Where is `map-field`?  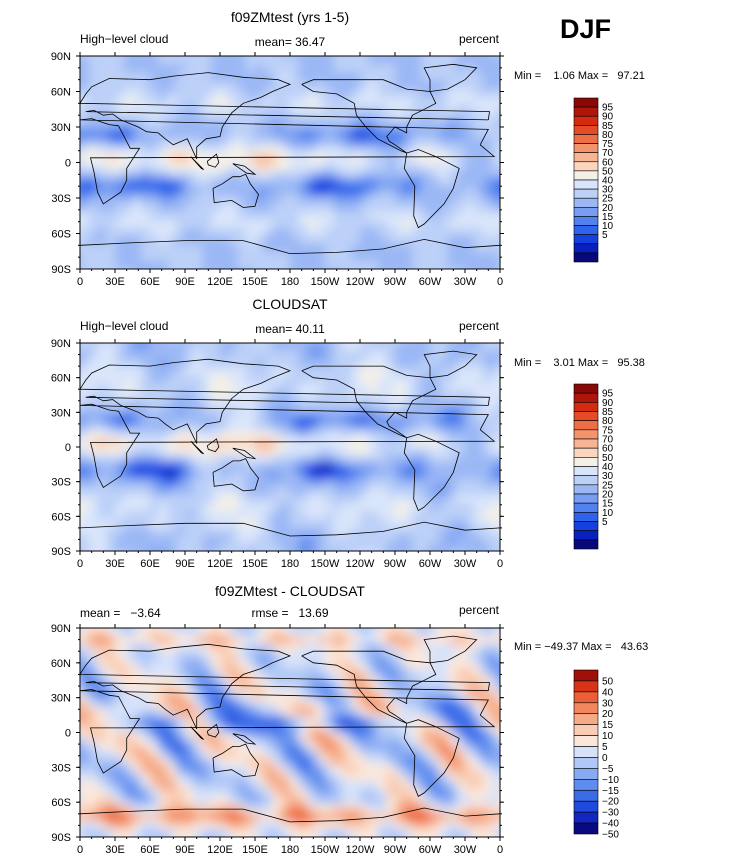
map-field is located at coordinates (290, 732).